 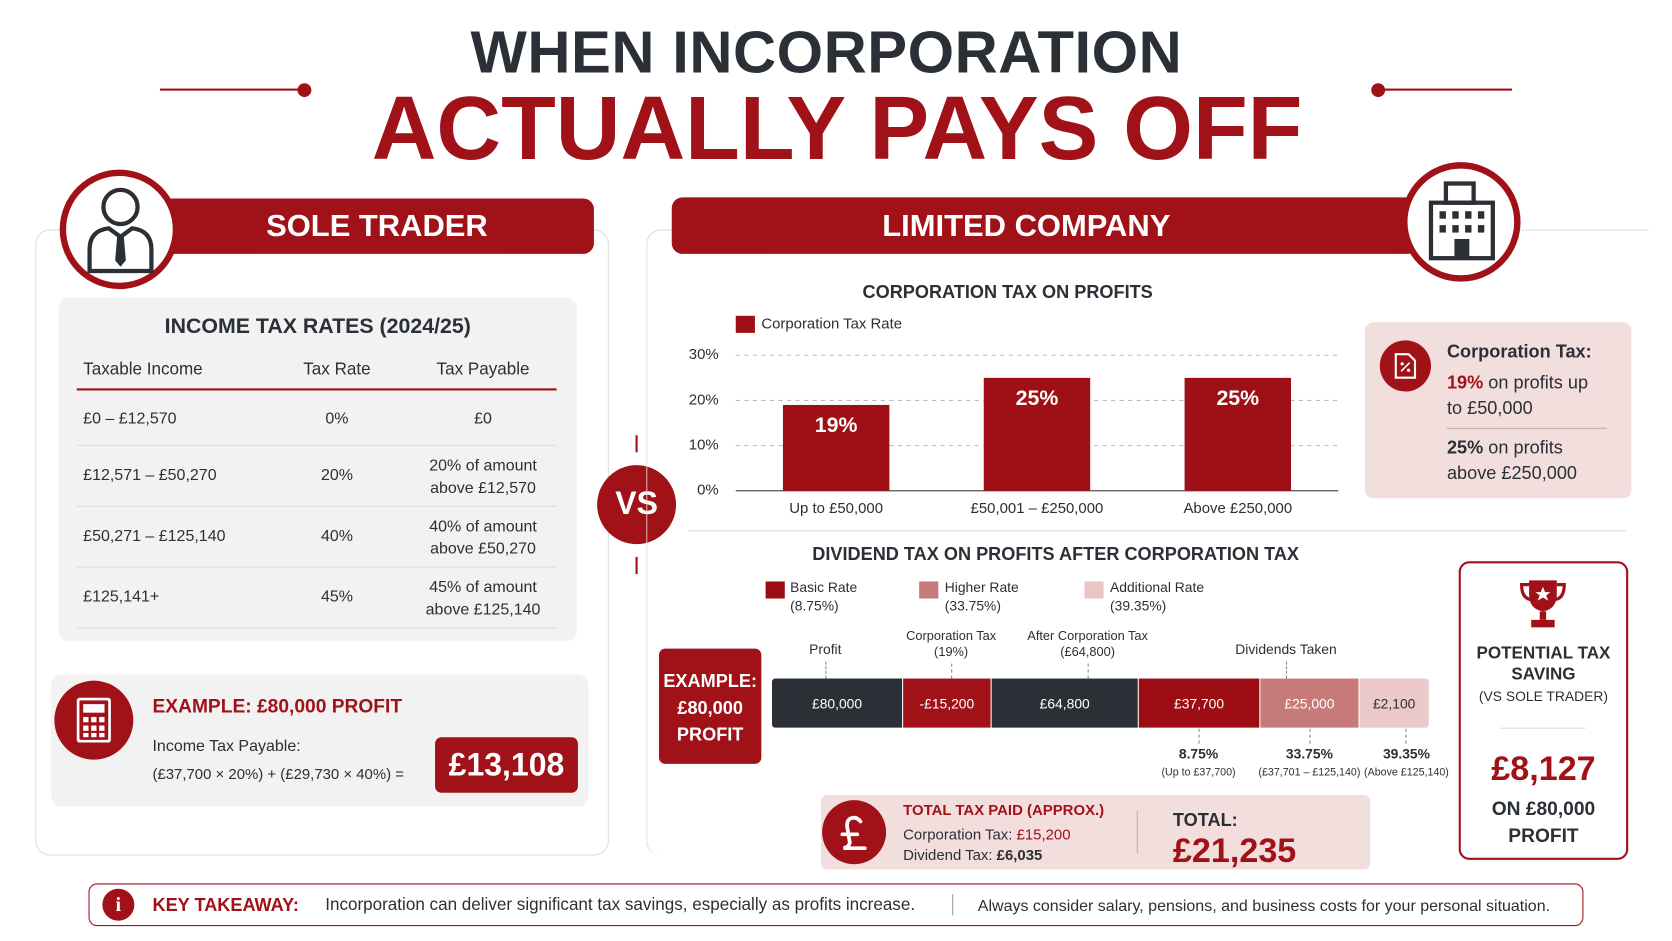 I want to click on rate: 33.75%, so click(x=1309, y=753).